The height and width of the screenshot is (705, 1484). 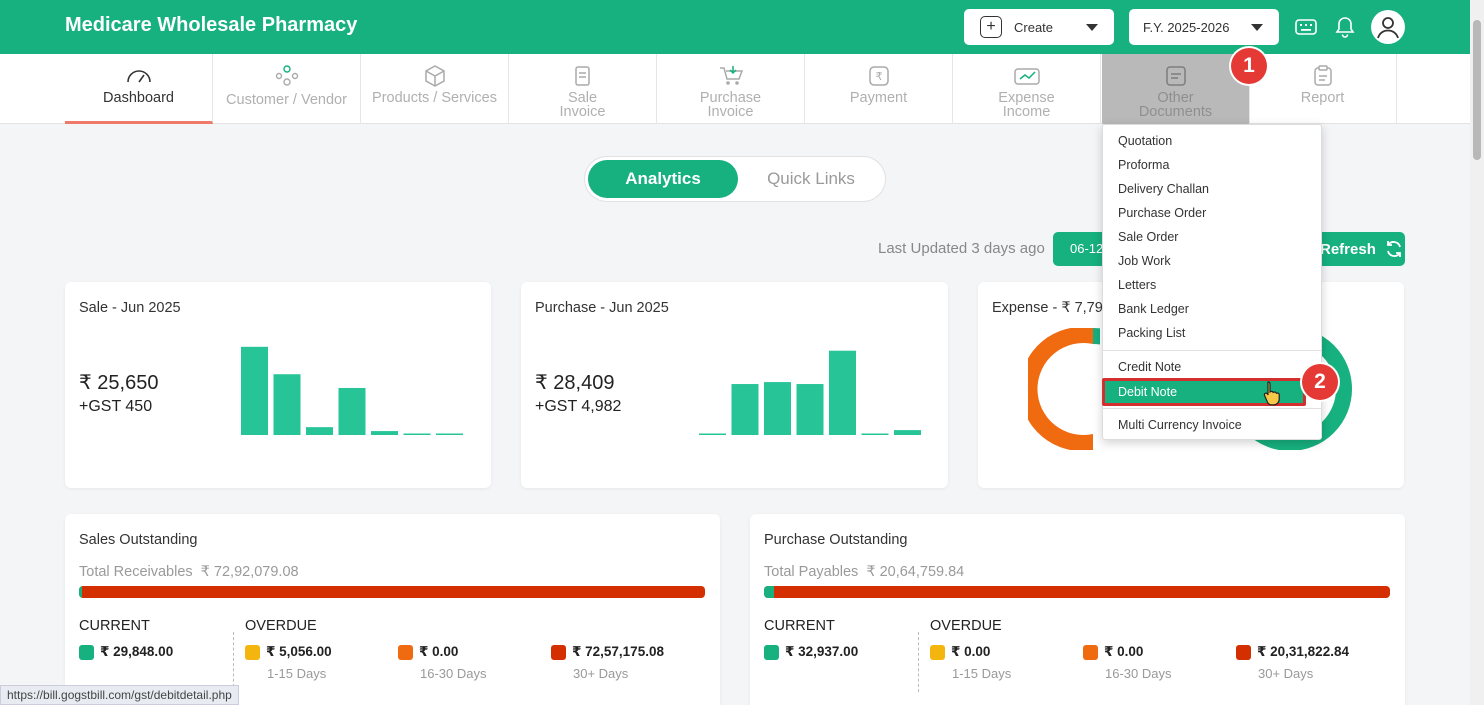 I want to click on bucket-16-30-label: 16-30 Days, so click(x=1138, y=673).